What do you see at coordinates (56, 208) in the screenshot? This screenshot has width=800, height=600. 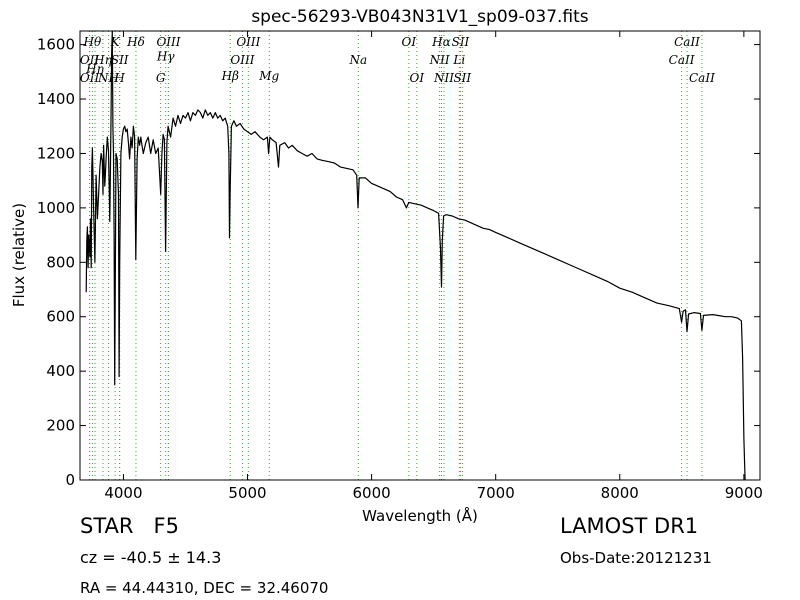 I see `y-tick-label: 1000` at bounding box center [56, 208].